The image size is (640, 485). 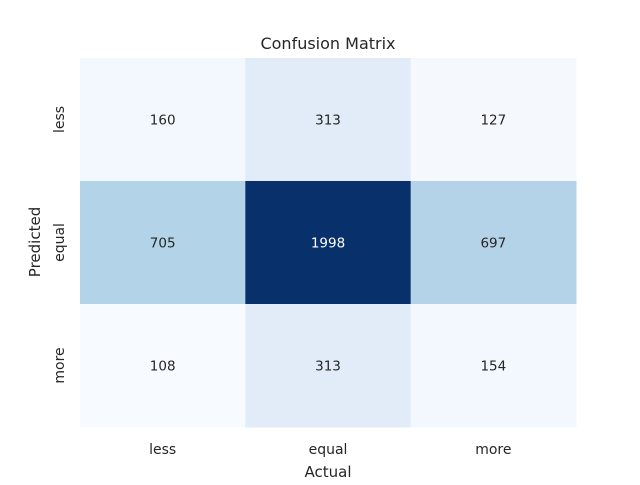 I want to click on cell-value-label: 1998, so click(x=328, y=244).